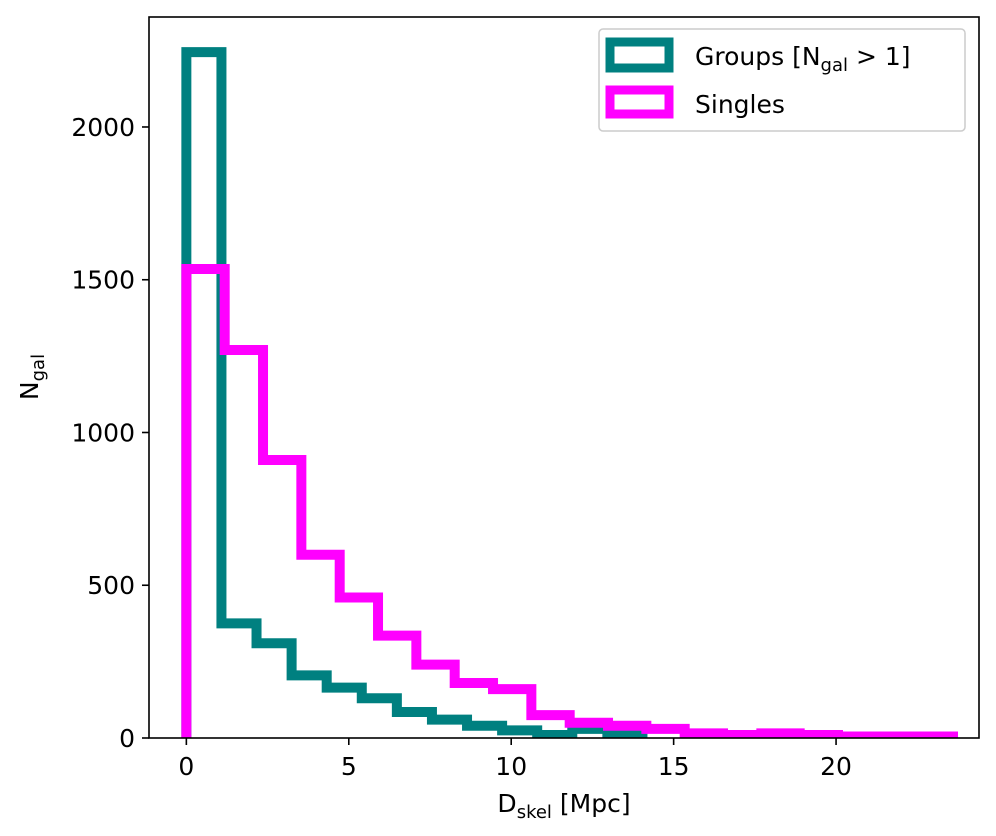  Describe the element at coordinates (103, 432) in the screenshot. I see `y-tick-label: 1000` at that location.